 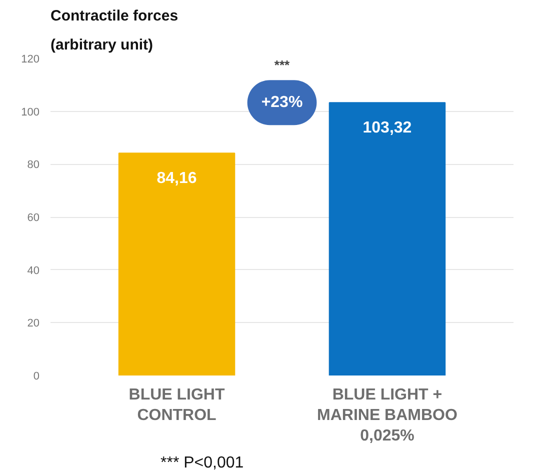 I want to click on y-tick-label: 100, so click(x=30, y=112).